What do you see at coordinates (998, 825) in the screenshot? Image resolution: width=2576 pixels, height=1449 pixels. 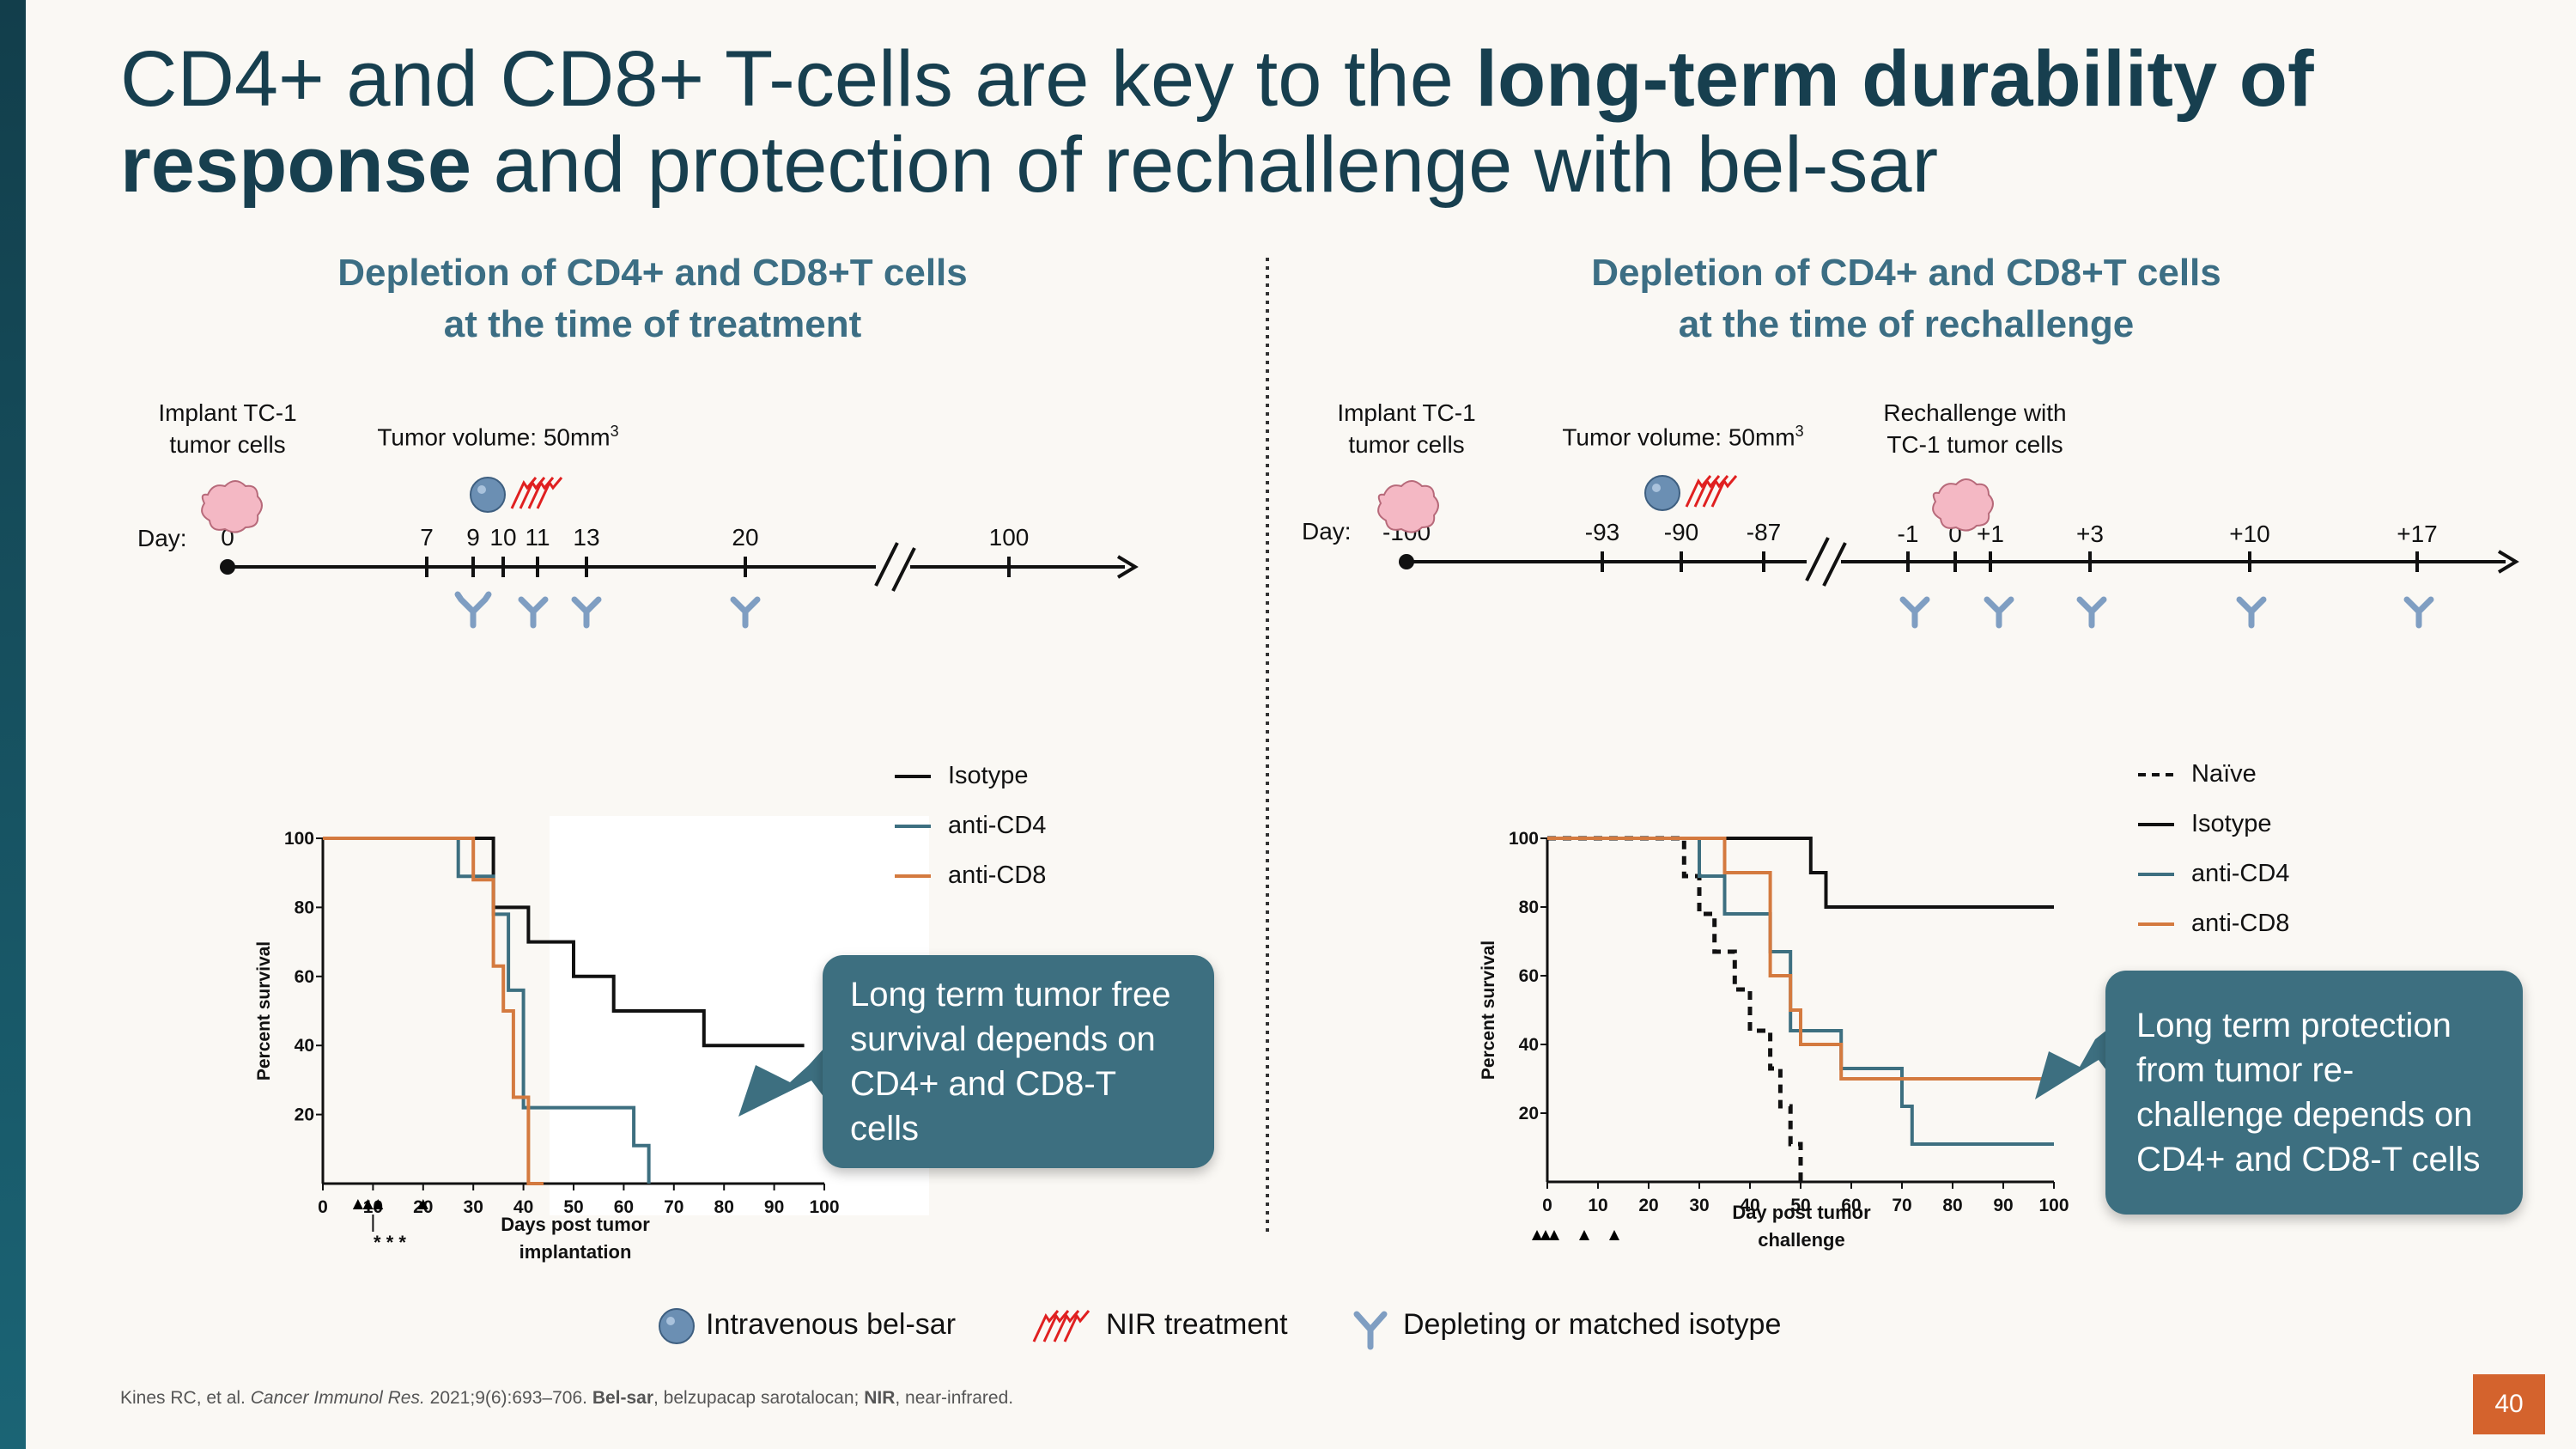 I see `left-legend-cd4: anti-CD4` at bounding box center [998, 825].